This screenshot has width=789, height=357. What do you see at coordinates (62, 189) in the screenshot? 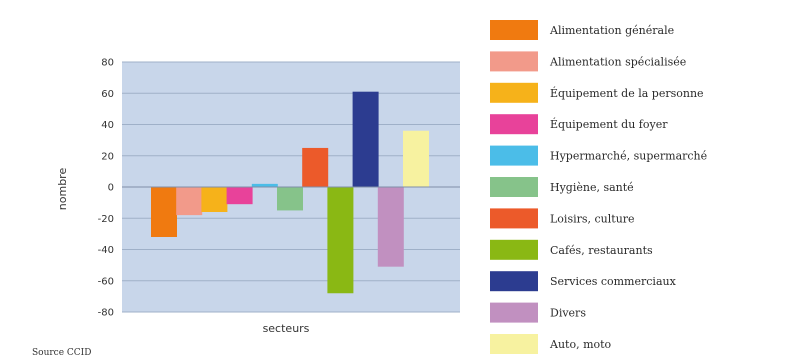
I see `y-axis-title: nombre` at bounding box center [62, 189].